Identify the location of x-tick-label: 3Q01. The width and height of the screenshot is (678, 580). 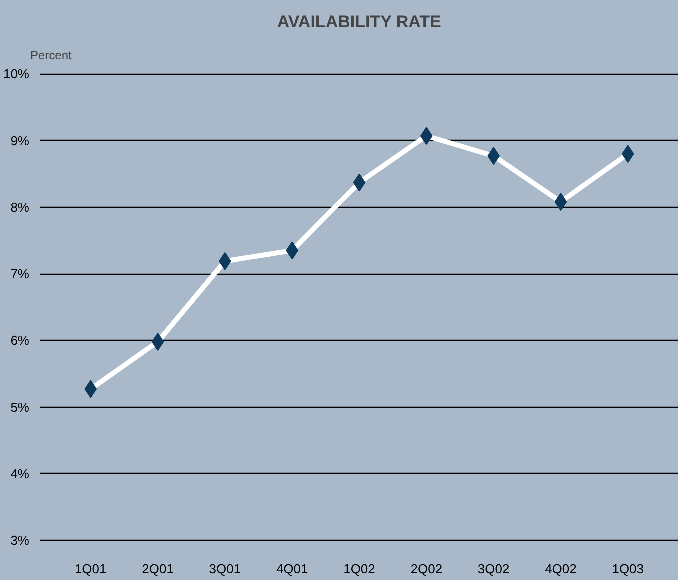
(225, 569).